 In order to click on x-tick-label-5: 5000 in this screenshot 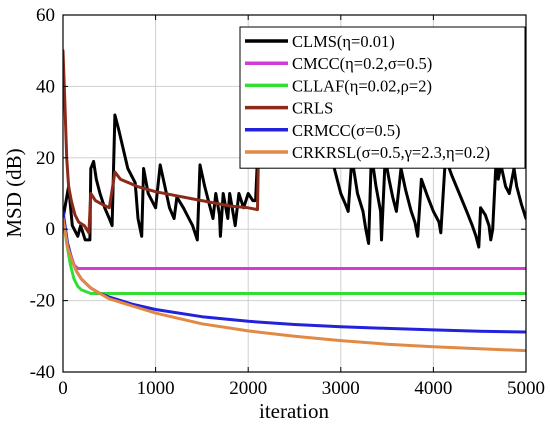, I will do `click(526, 388)`.